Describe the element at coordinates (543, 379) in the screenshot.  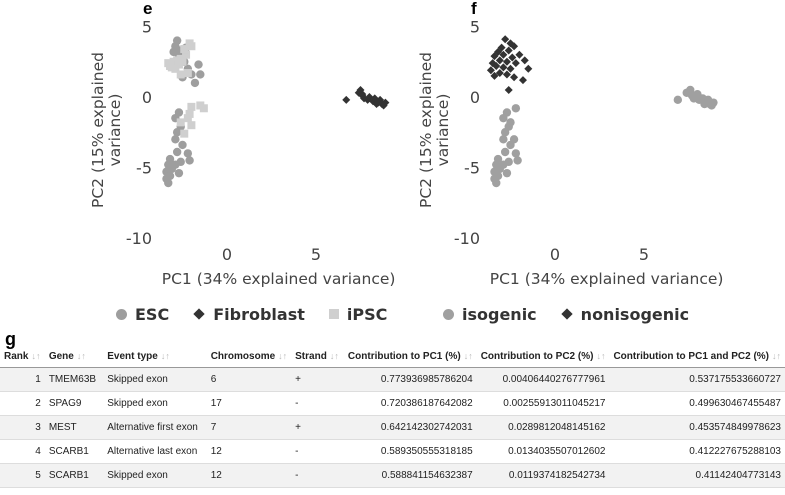
I see `cell-pc2: 0.00406440276777961` at that location.